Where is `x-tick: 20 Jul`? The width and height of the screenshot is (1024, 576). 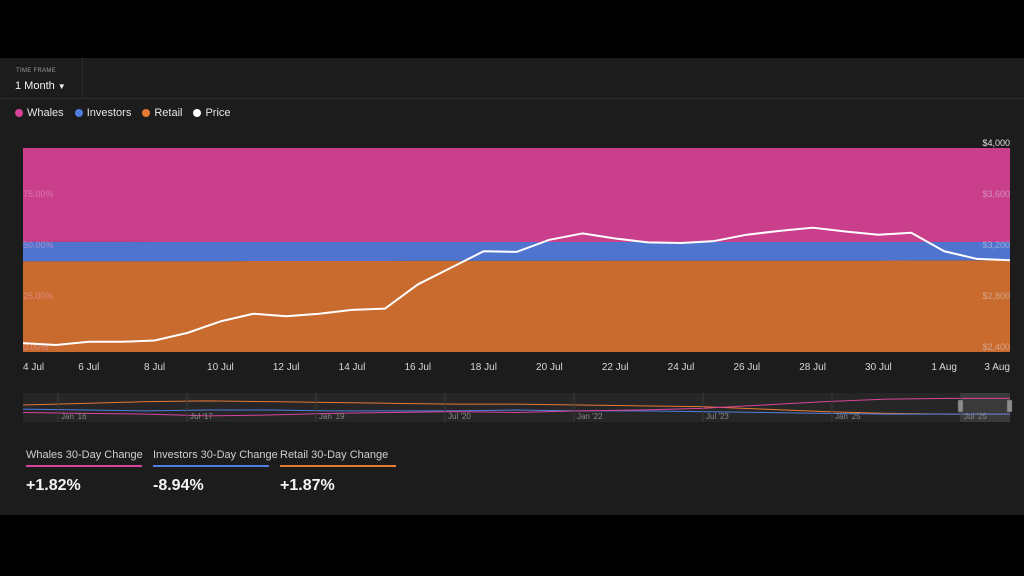 x-tick: 20 Jul is located at coordinates (549, 367).